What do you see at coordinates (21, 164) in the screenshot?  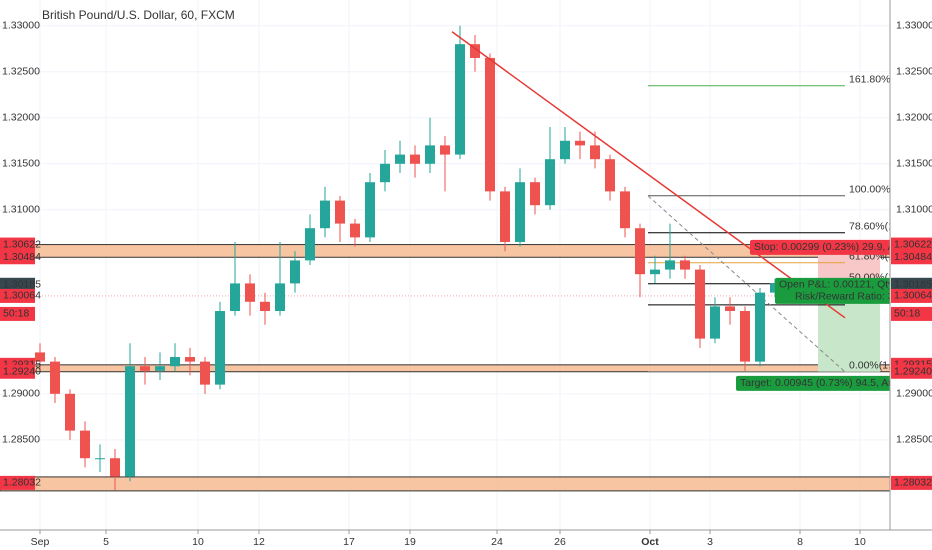 I see `y-tick-label-left: 1.31500` at bounding box center [21, 164].